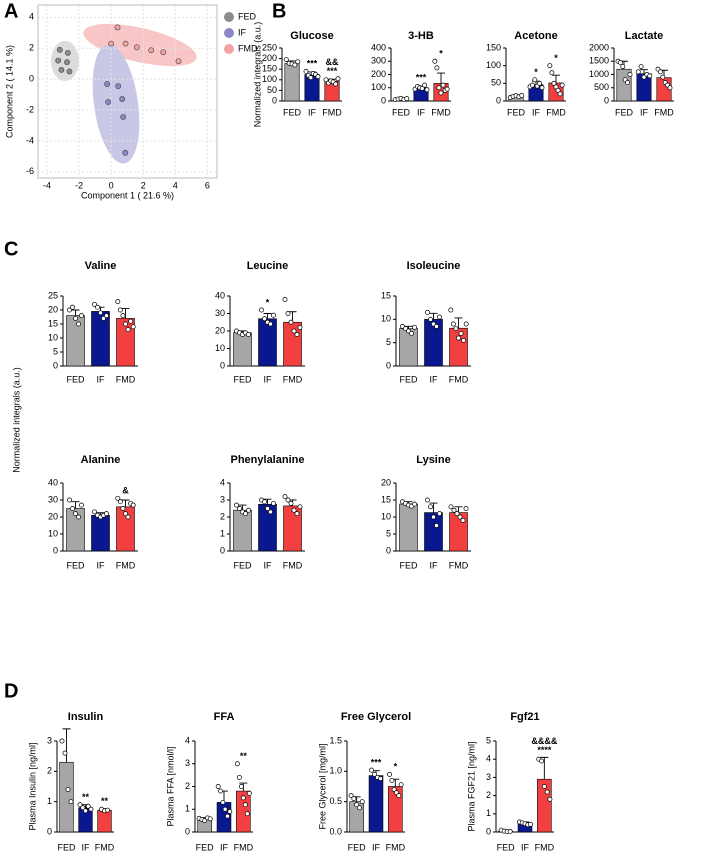 This screenshot has width=708, height=858. Describe the element at coordinates (269, 69) in the screenshot. I see `y-tick-label: 150` at that location.